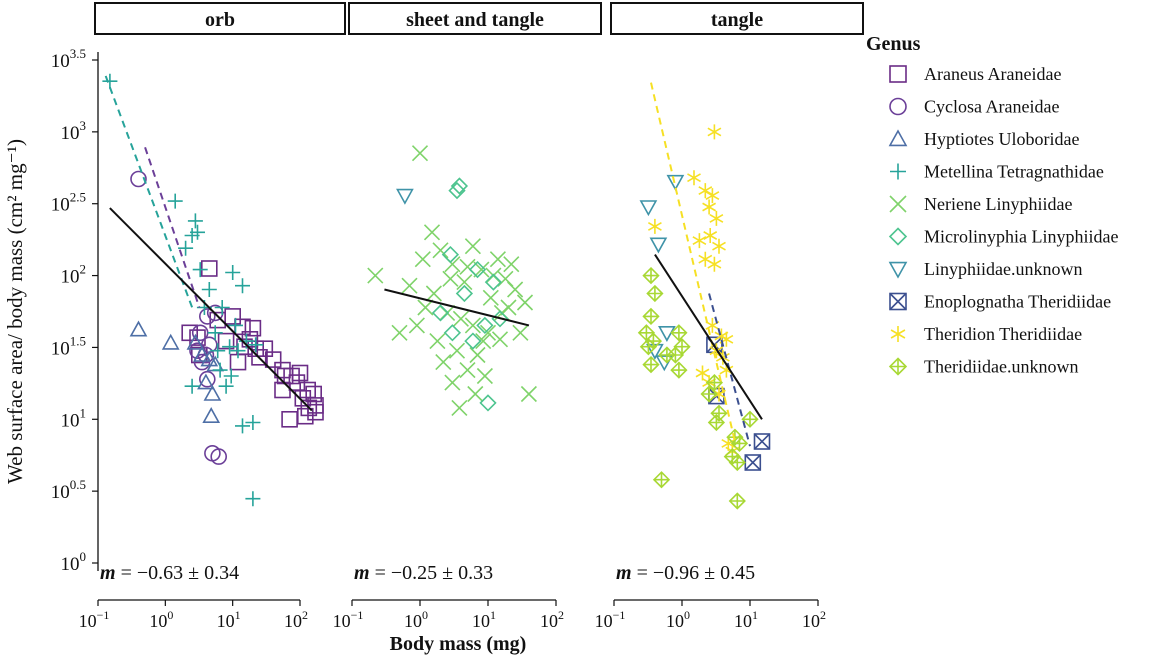  What do you see at coordinates (898, 334) in the screenshot?
I see `legend-key-asterisk` at bounding box center [898, 334].